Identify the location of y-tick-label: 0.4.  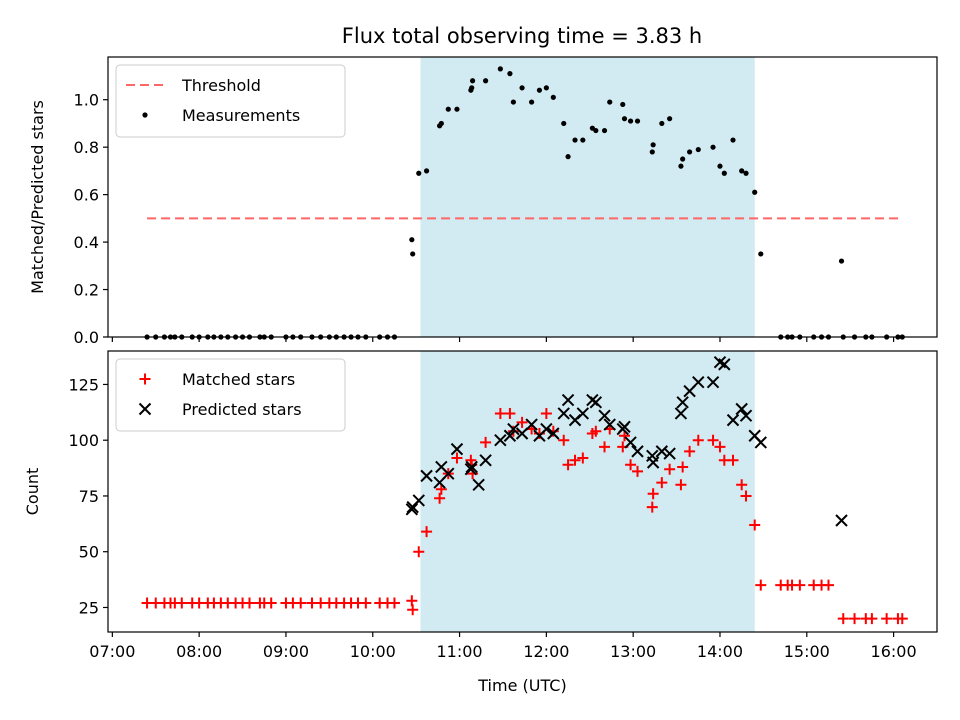
(86, 242).